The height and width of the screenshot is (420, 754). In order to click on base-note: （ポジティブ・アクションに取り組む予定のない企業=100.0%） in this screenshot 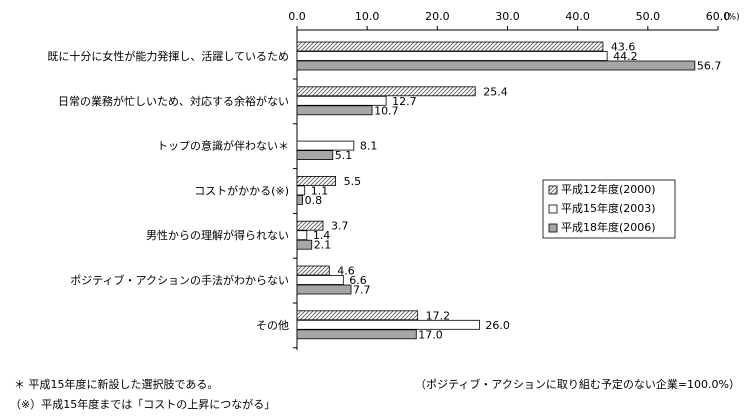, I will do `click(577, 384)`.